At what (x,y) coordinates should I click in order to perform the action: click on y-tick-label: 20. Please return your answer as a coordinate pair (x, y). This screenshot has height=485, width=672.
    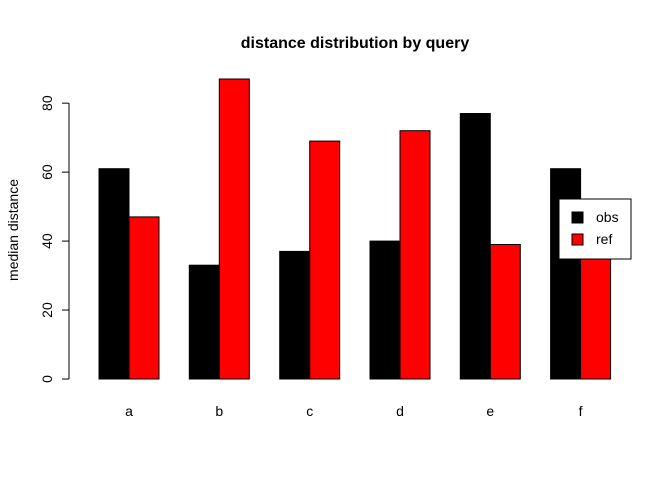
    Looking at the image, I should click on (47, 310).